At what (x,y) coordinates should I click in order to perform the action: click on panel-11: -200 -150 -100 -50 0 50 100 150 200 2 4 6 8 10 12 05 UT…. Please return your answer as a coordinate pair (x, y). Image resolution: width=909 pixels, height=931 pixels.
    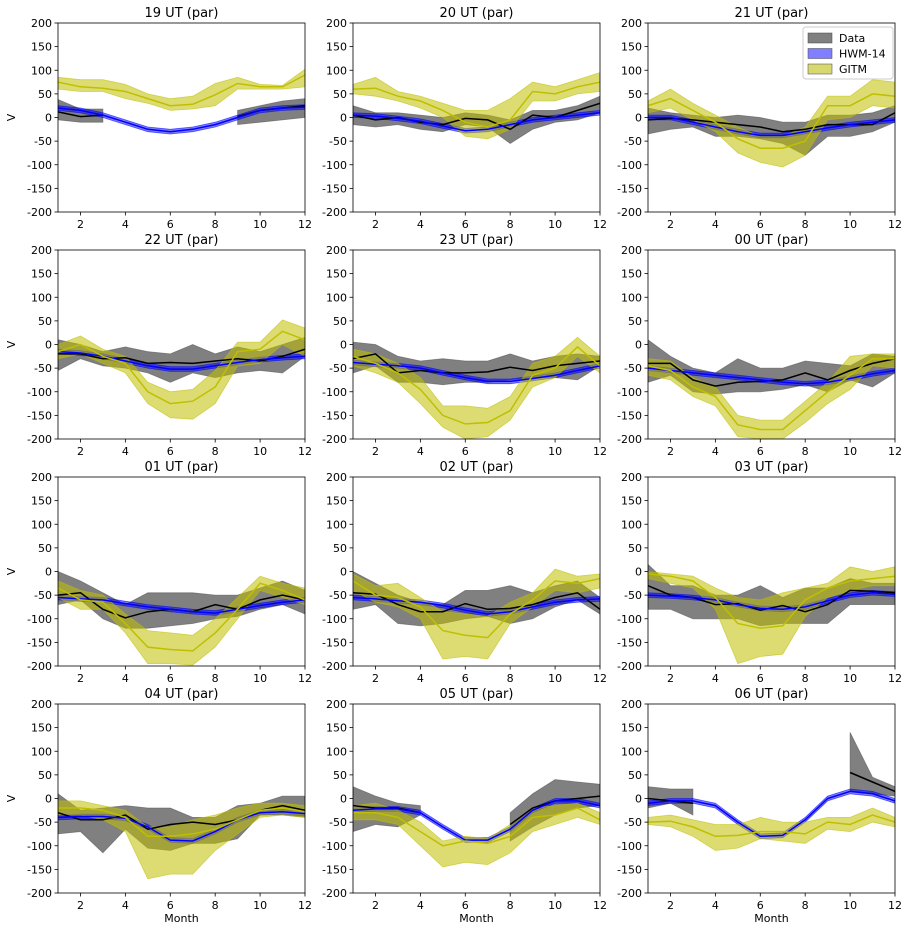
    Looking at the image, I should click on (464, 806).